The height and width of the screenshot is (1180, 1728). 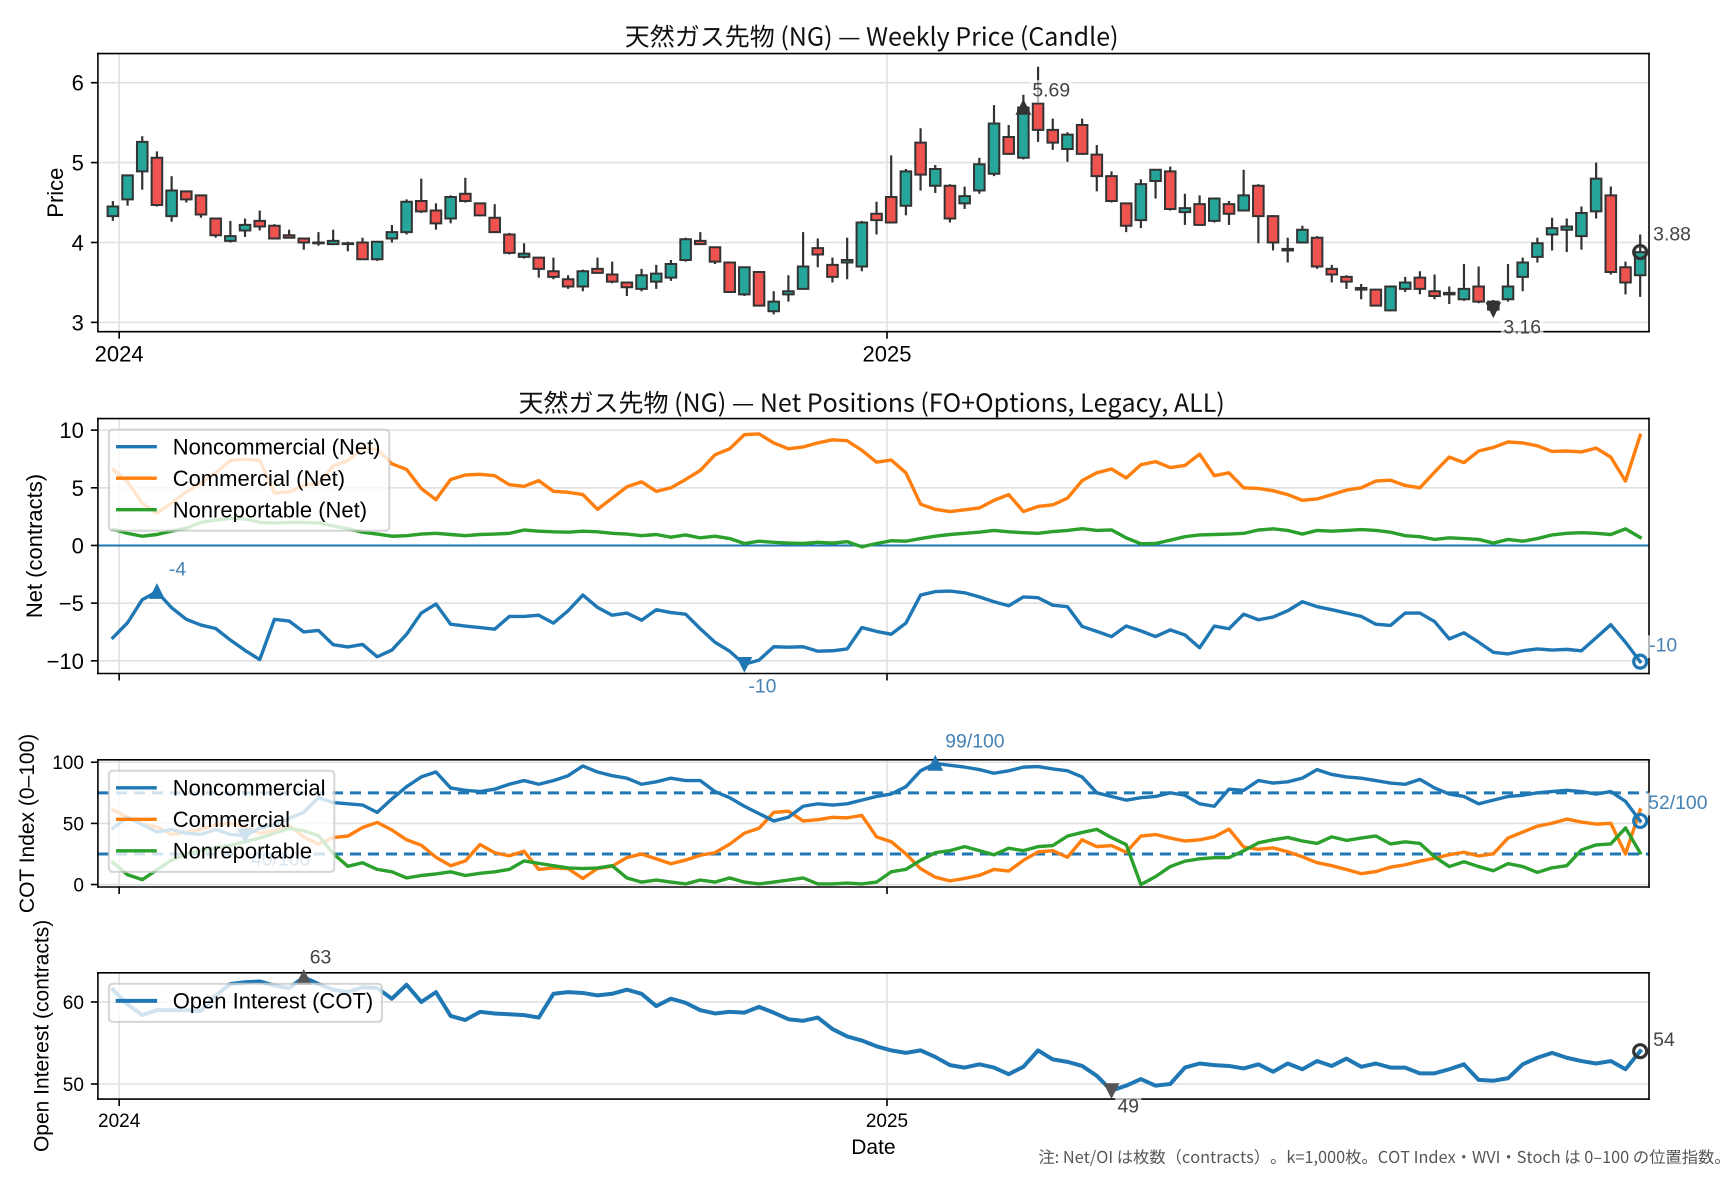 I want to click on svg-text: −5, so click(x=71, y=603).